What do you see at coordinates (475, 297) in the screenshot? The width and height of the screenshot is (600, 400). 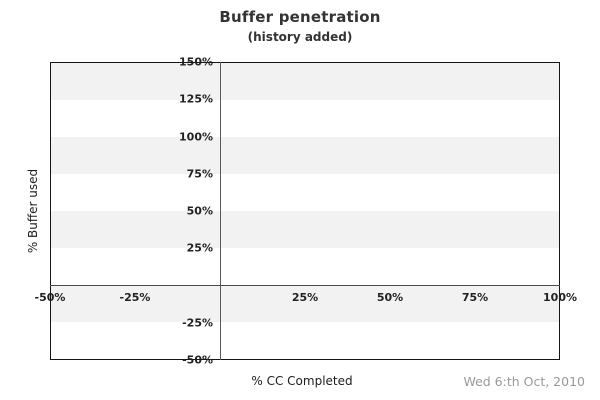 I see `x-tick-label: 75%` at bounding box center [475, 297].